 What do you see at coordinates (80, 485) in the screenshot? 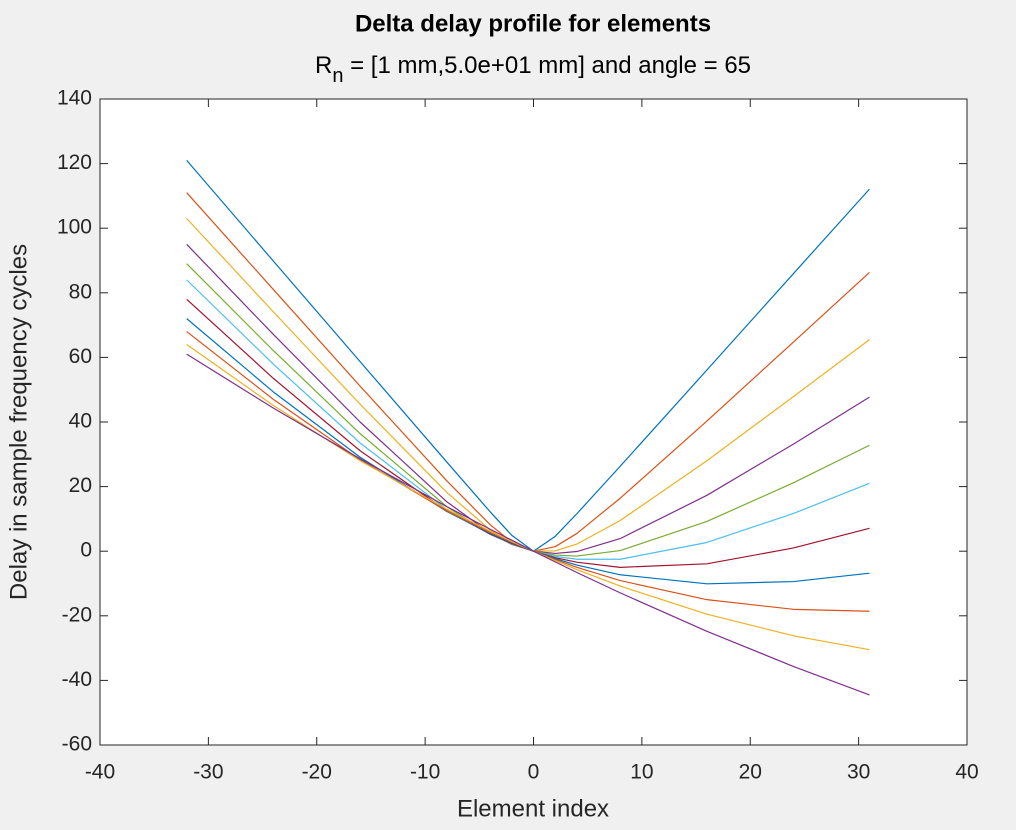
I see `y-tick-label: 20` at bounding box center [80, 485].